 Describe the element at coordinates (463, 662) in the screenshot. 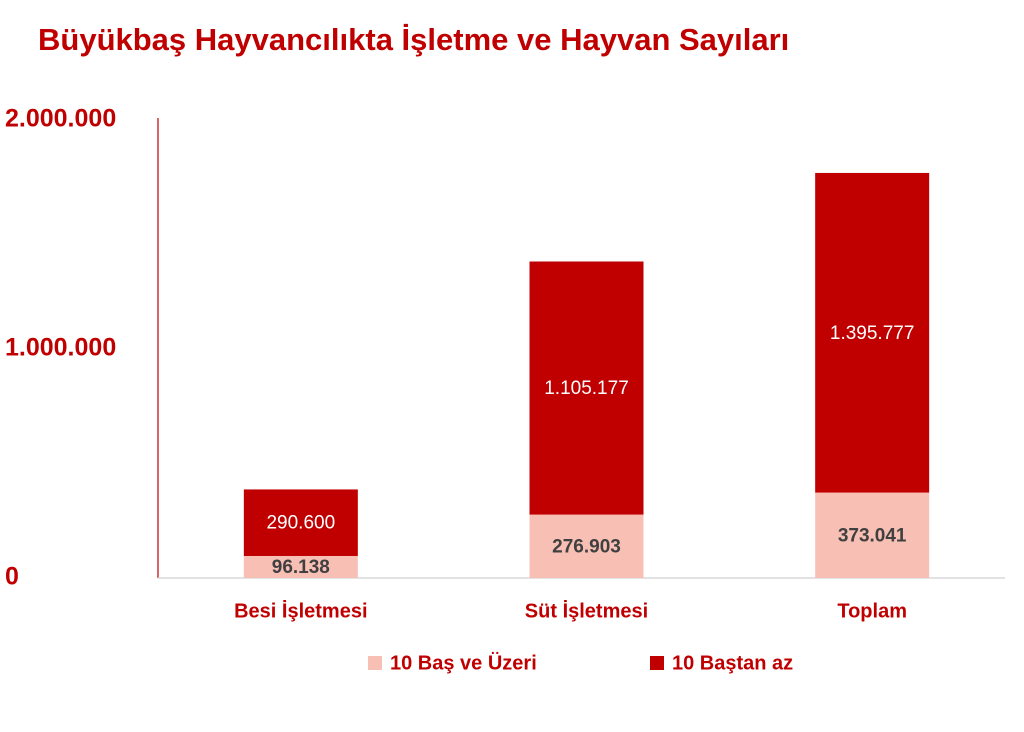

I see `legend-label: 10 Baş ve Üzeri` at that location.